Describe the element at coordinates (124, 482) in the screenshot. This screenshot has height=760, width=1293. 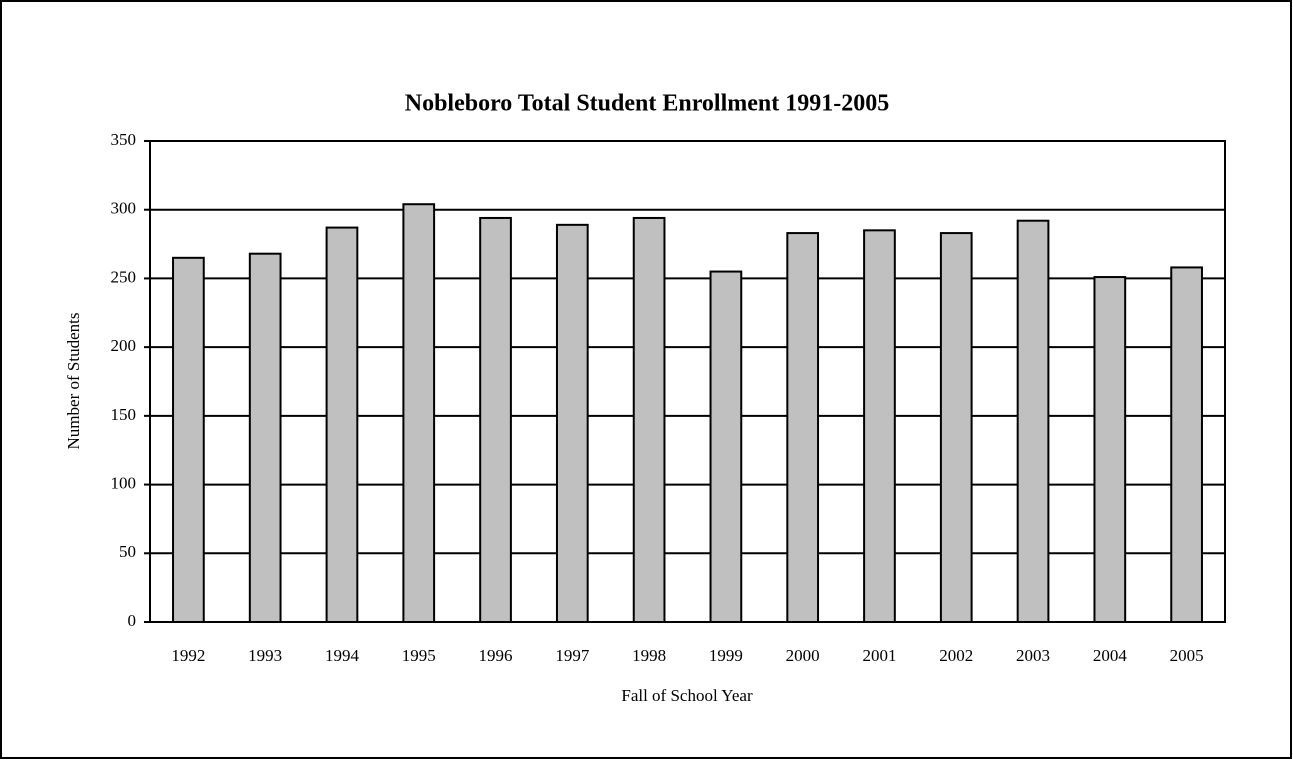
I see `y-tick-label: 100` at that location.